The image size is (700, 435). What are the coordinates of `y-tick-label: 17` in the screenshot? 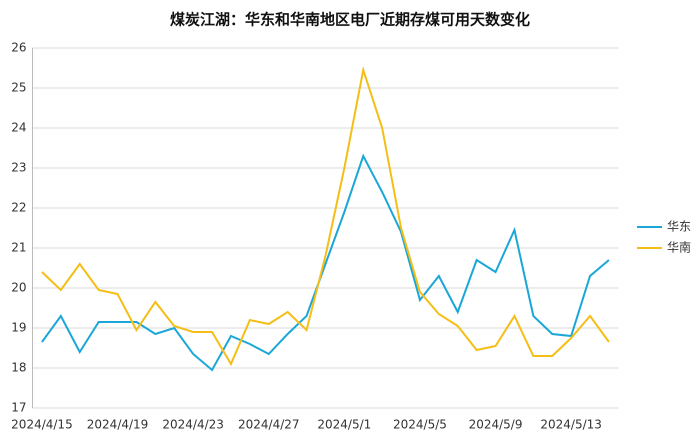 It's located at (18, 408).